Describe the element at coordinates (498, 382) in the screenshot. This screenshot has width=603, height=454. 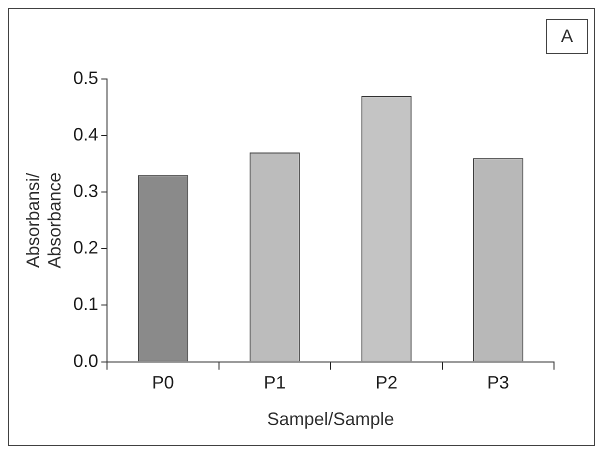
I see `x-tick-label: P3` at that location.